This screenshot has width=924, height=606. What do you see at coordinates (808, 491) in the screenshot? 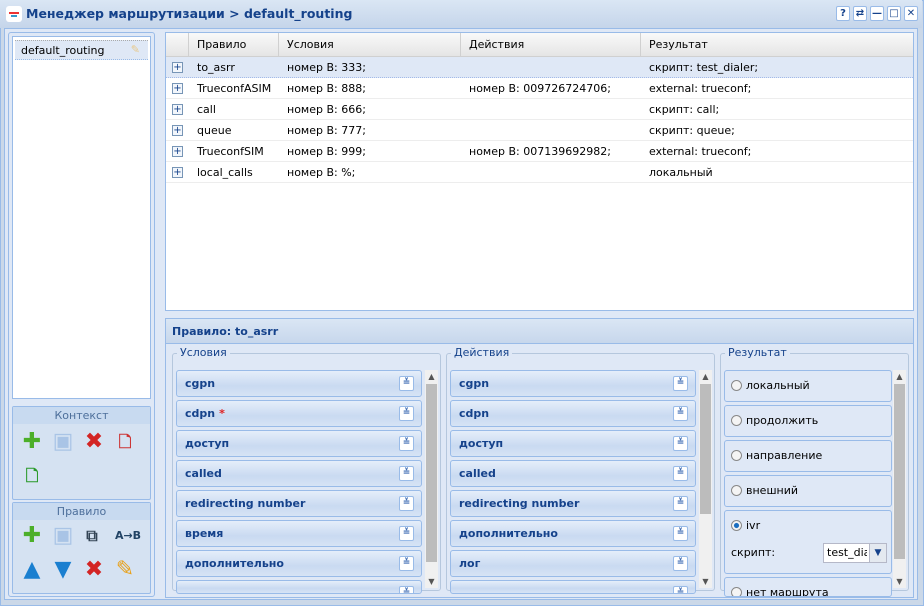
I see `result-option: внешний` at bounding box center [808, 491].